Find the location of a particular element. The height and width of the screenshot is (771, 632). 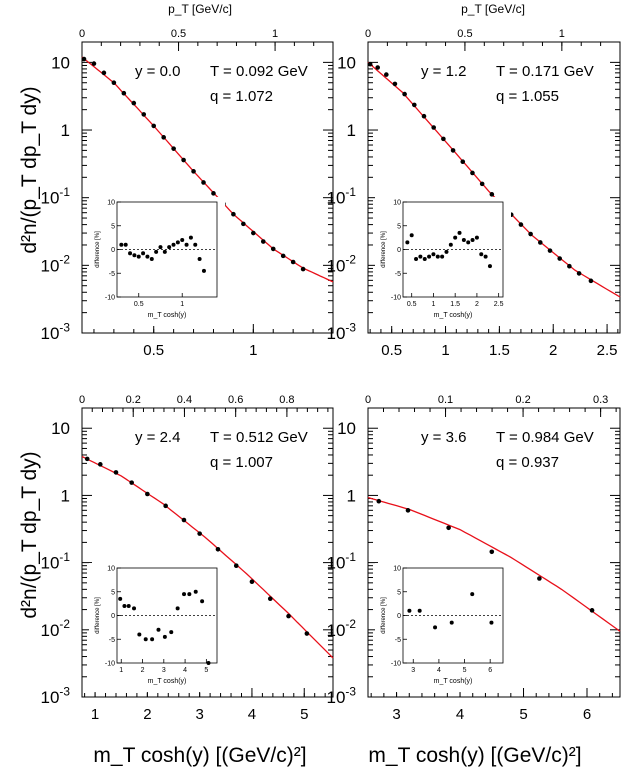

top-x-tick-label: 0.1 is located at coordinates (445, 400).